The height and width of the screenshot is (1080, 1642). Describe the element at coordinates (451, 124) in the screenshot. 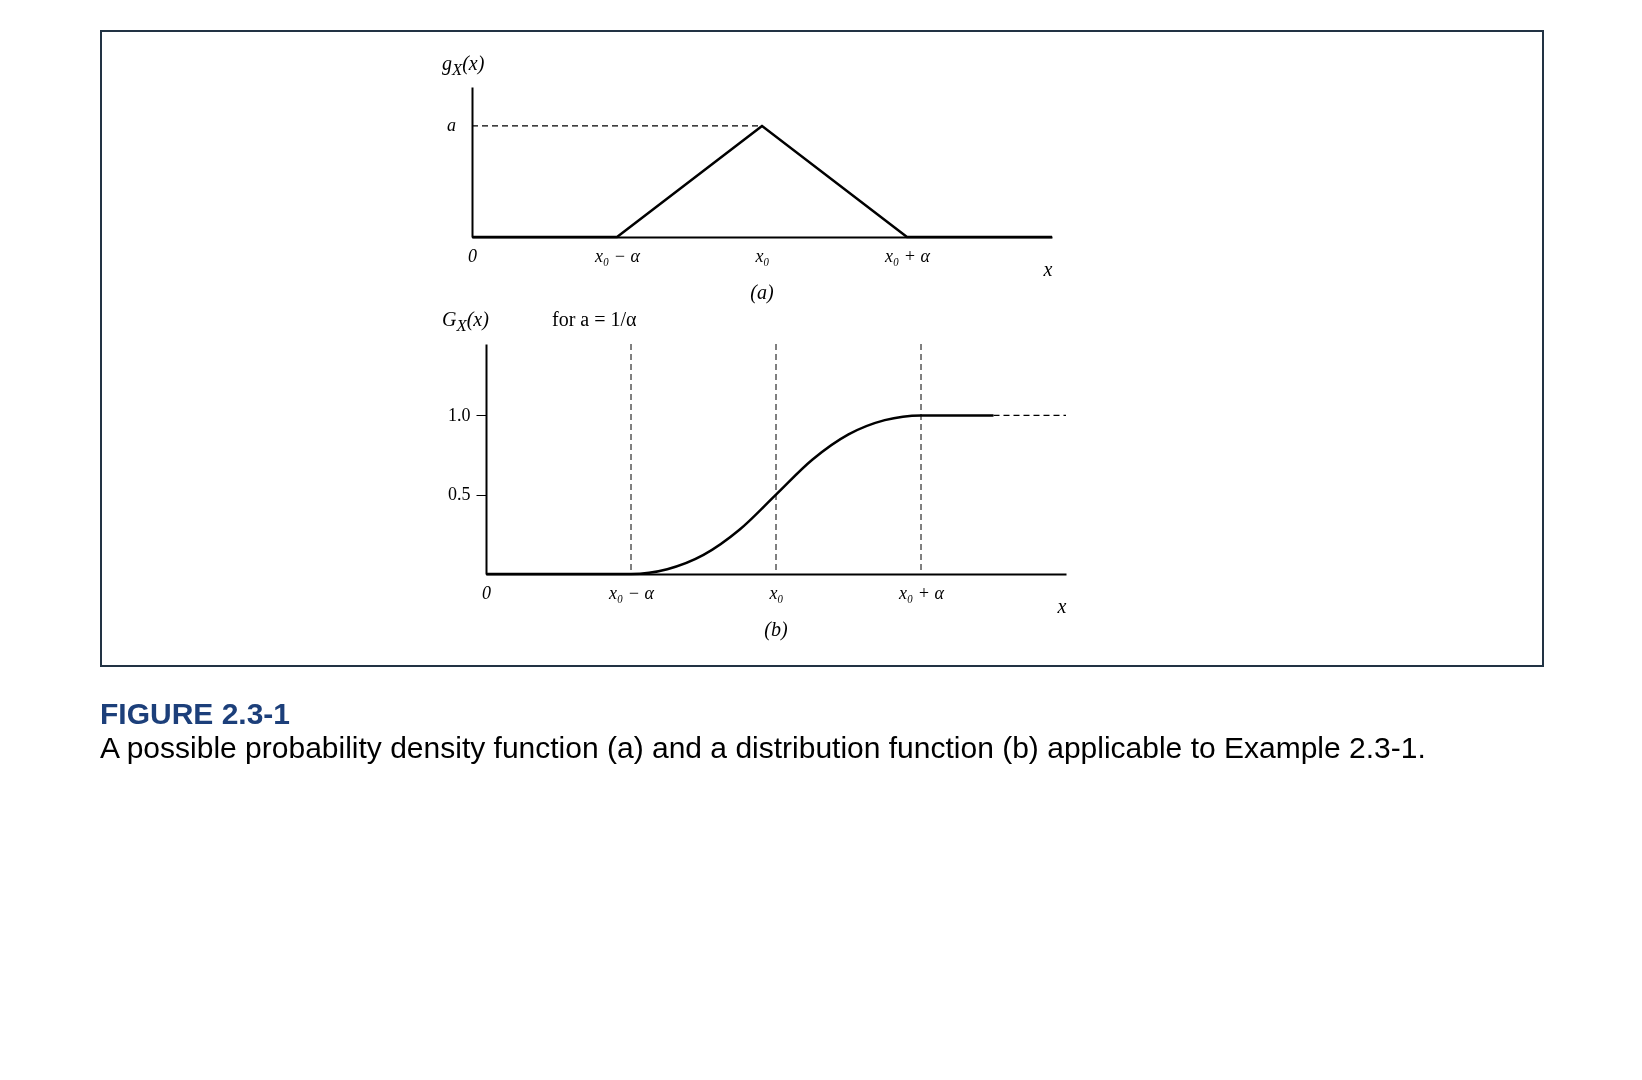

I see `annotation: a` at that location.